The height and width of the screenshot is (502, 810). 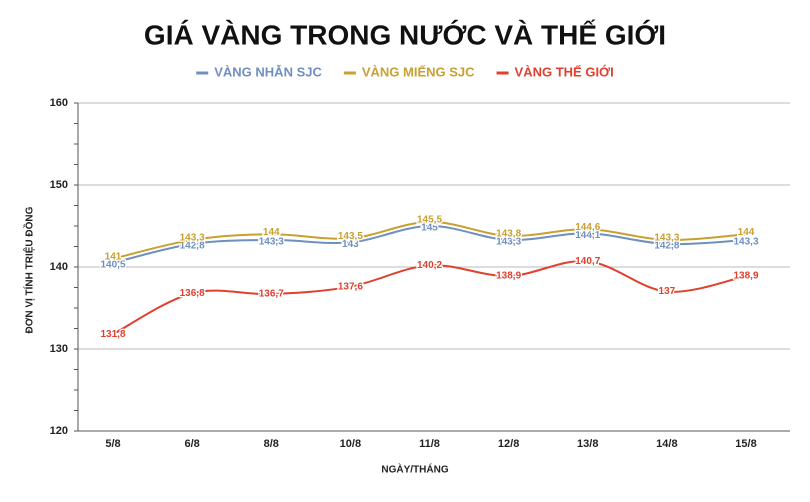 What do you see at coordinates (429, 220) in the screenshot?
I see `value-label: 145,5` at bounding box center [429, 220].